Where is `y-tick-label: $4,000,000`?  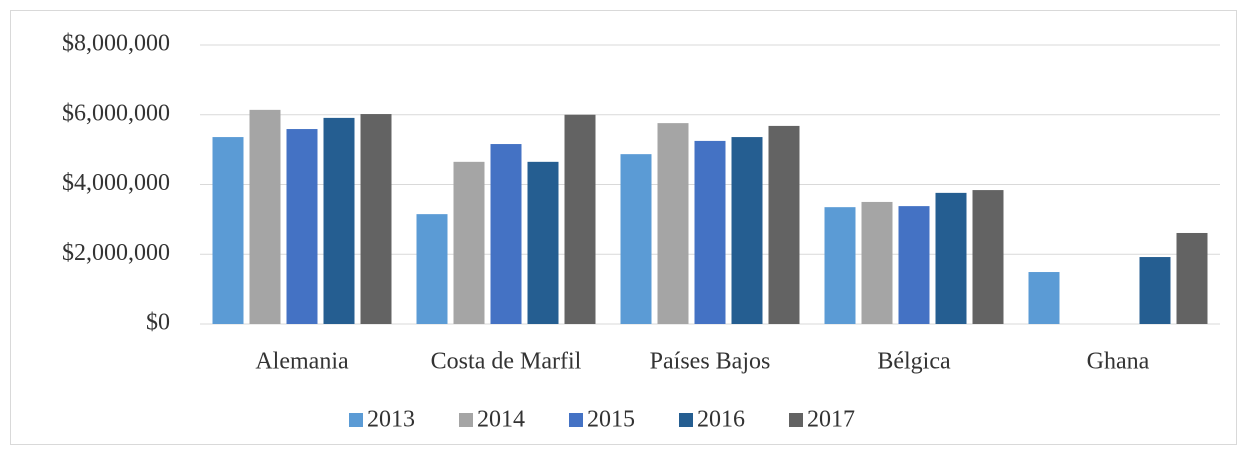 y-tick-label: $4,000,000 is located at coordinates (116, 183).